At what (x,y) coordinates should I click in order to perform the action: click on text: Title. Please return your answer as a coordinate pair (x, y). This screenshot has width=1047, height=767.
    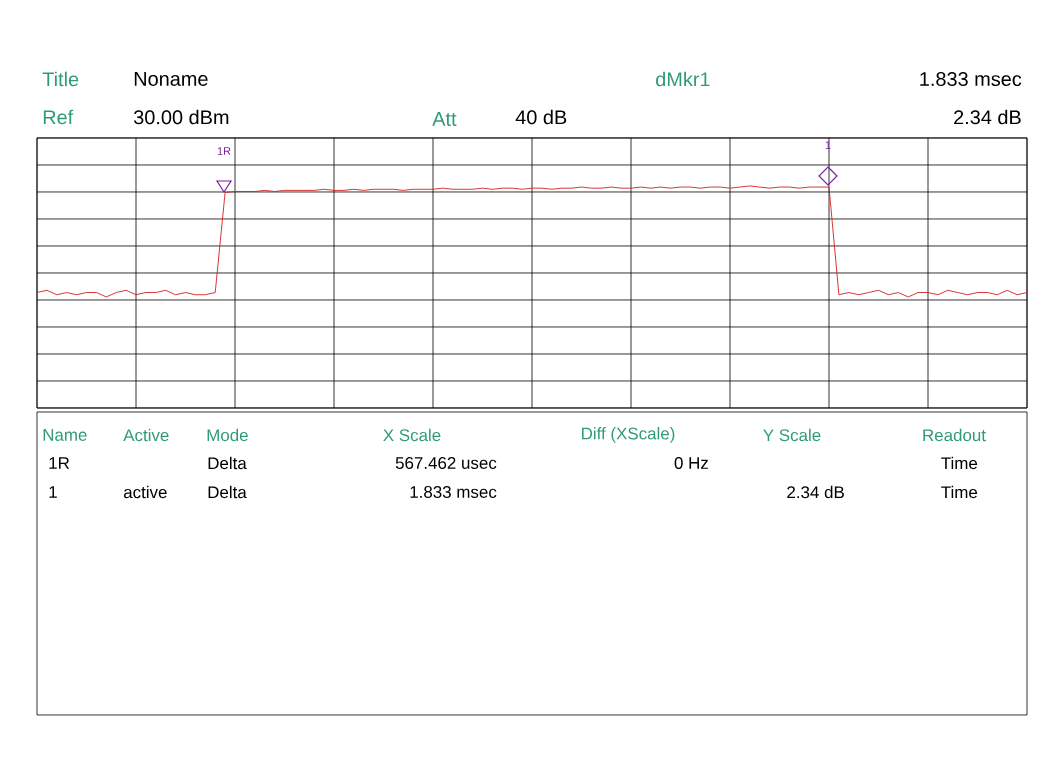
    Looking at the image, I should click on (60, 79).